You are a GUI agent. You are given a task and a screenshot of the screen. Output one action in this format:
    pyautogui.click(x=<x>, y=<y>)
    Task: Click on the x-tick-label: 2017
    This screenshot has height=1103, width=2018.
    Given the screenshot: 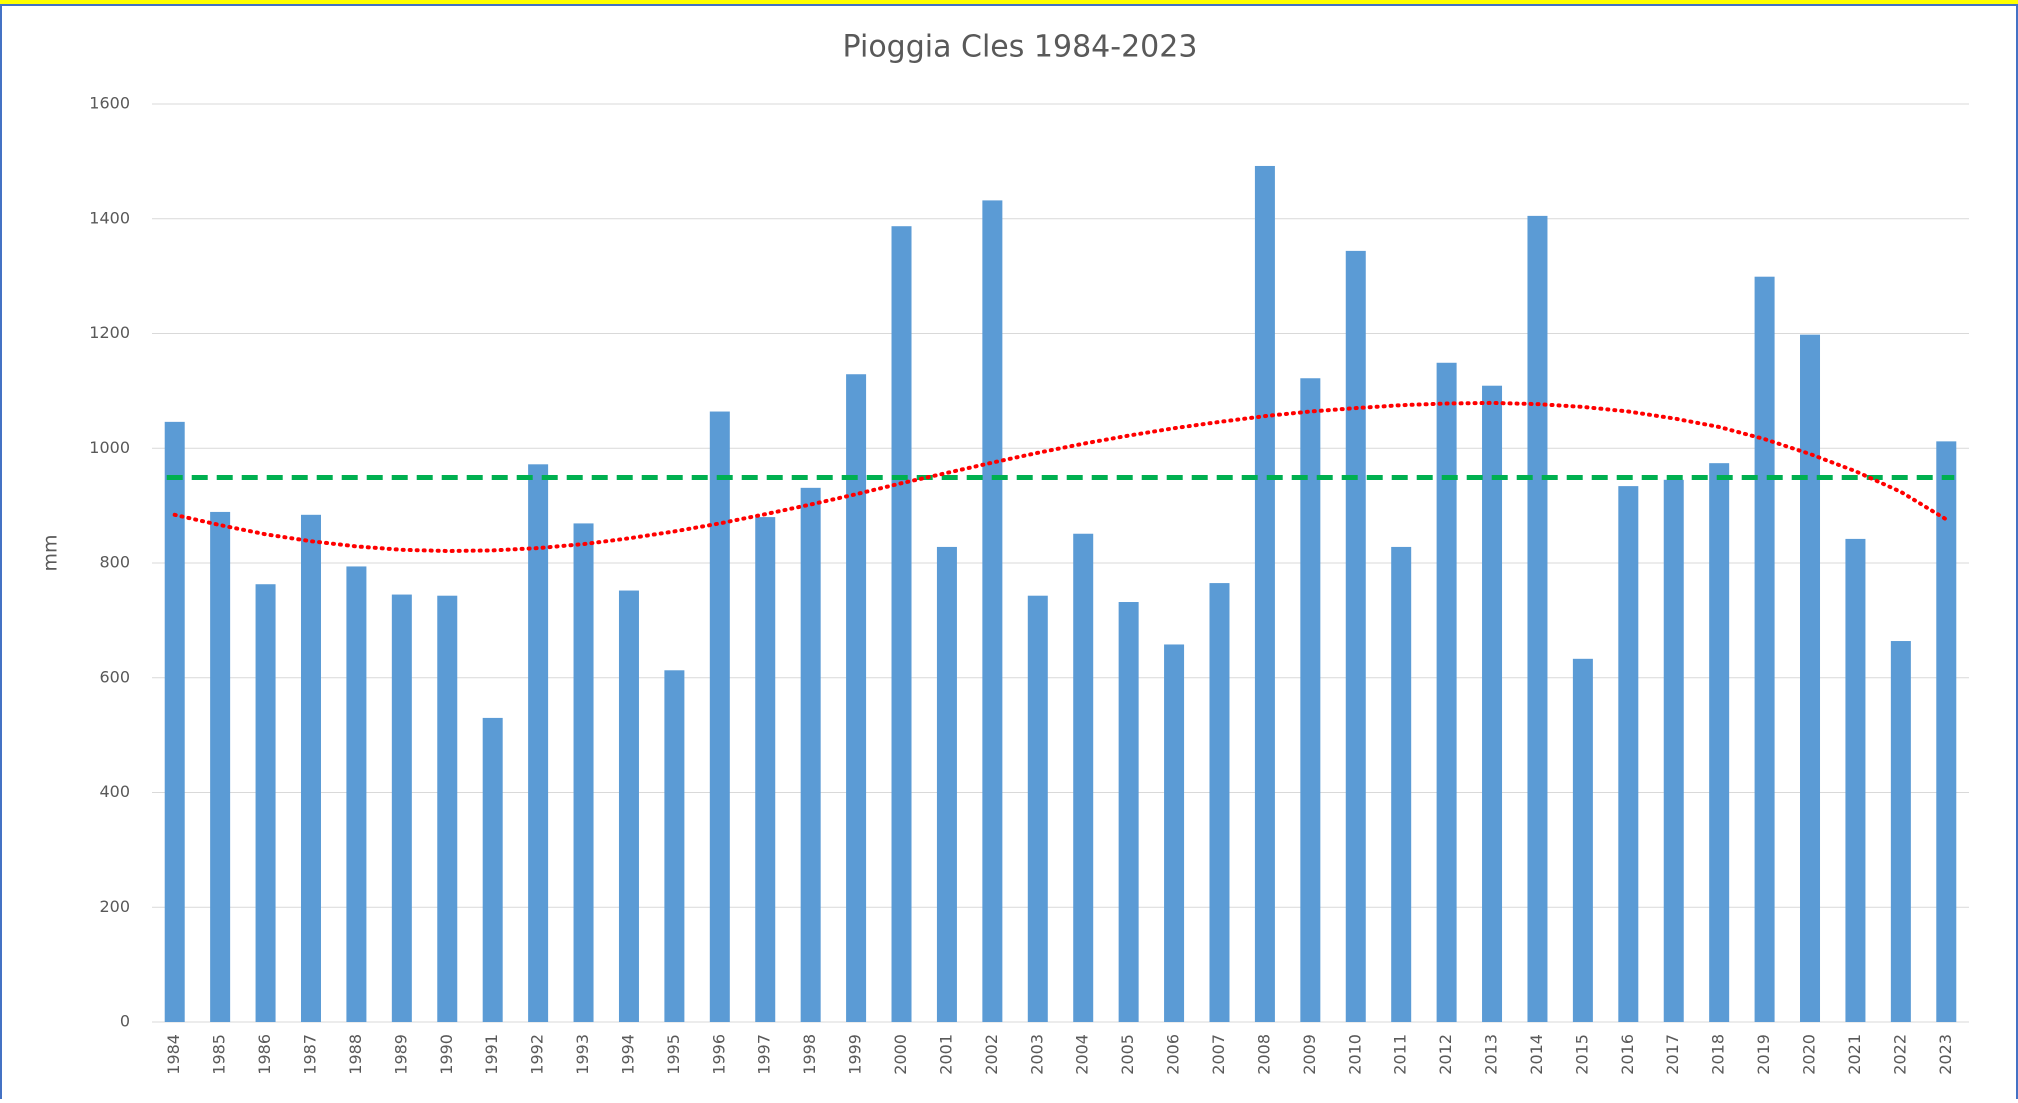 What is the action you would take?
    pyautogui.click(x=1672, y=1054)
    